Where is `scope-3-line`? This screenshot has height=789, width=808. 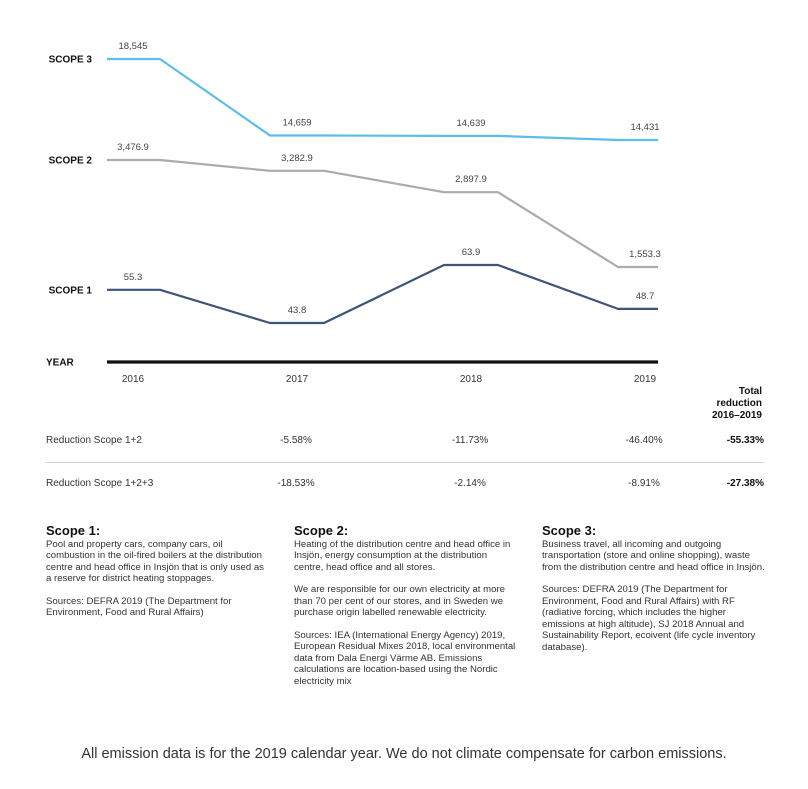
scope-3-line is located at coordinates (382, 99).